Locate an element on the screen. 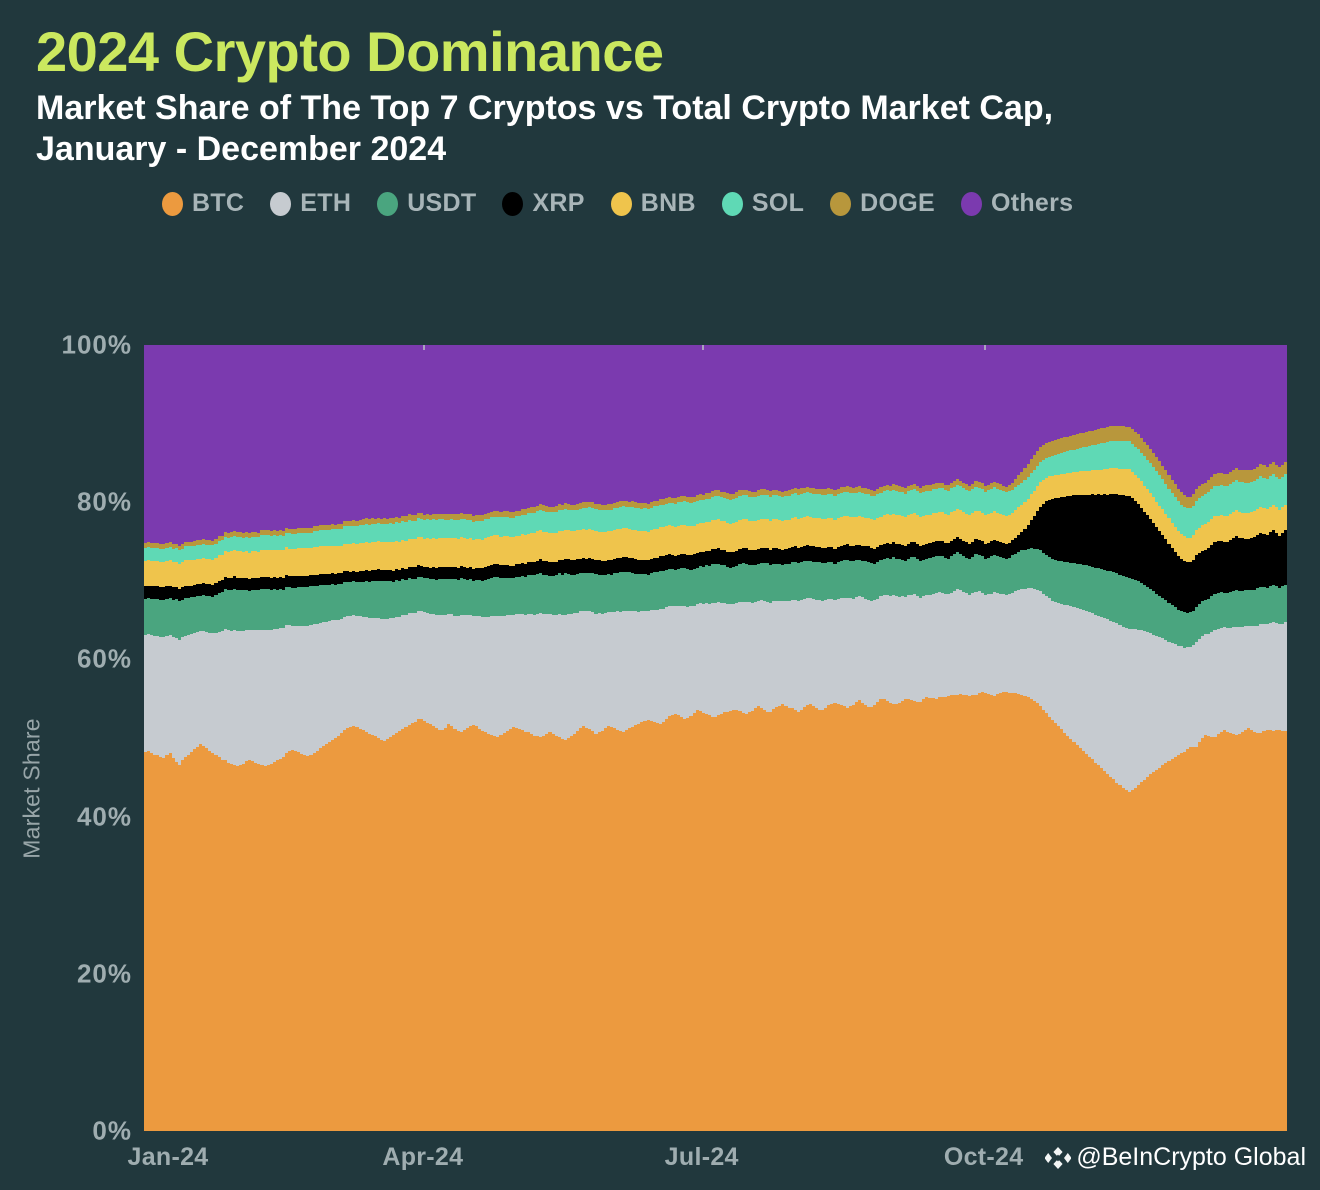 Image resolution: width=1320 pixels, height=1190 pixels. legend-item-doge: DOGE is located at coordinates (882, 203).